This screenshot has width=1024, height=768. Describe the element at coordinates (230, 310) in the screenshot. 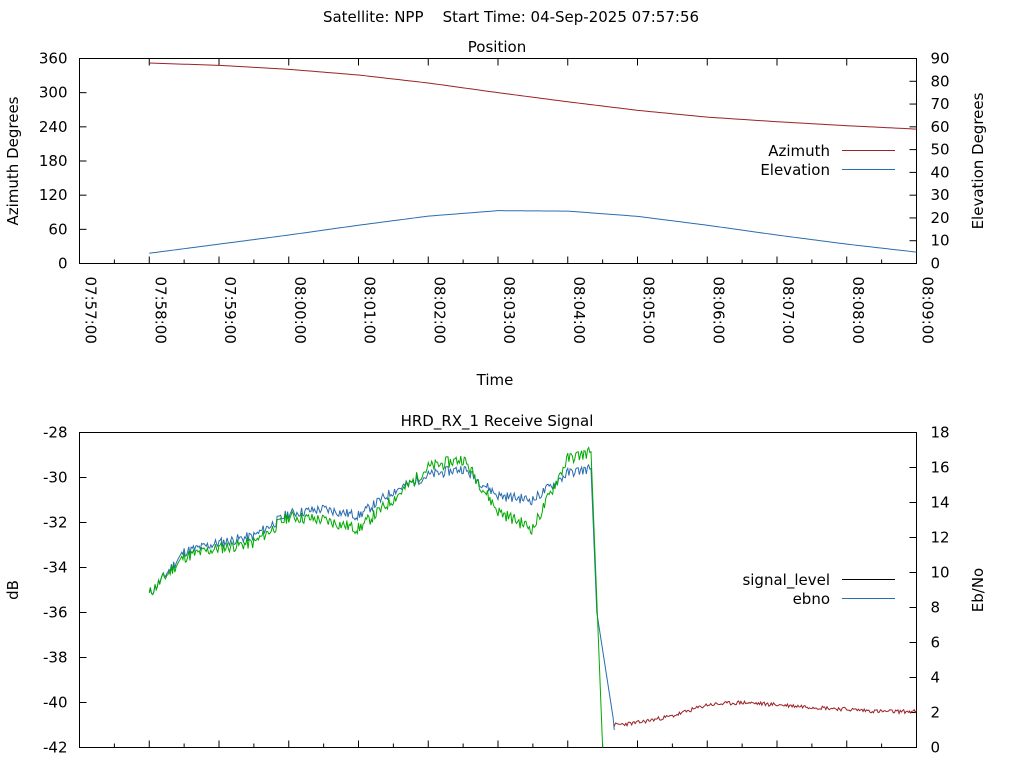

I see `x-tick-label: 07:59:00` at that location.